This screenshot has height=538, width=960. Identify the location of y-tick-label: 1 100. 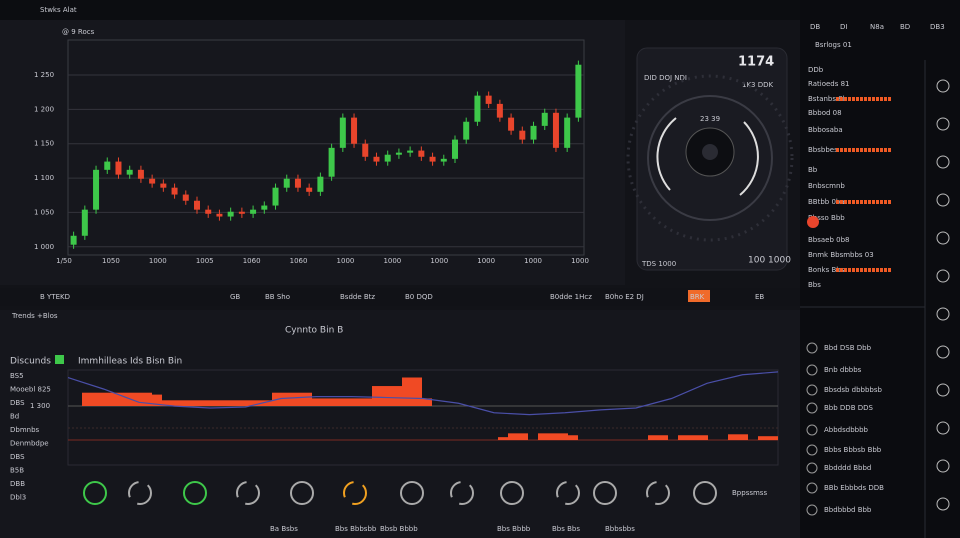
(44, 178).